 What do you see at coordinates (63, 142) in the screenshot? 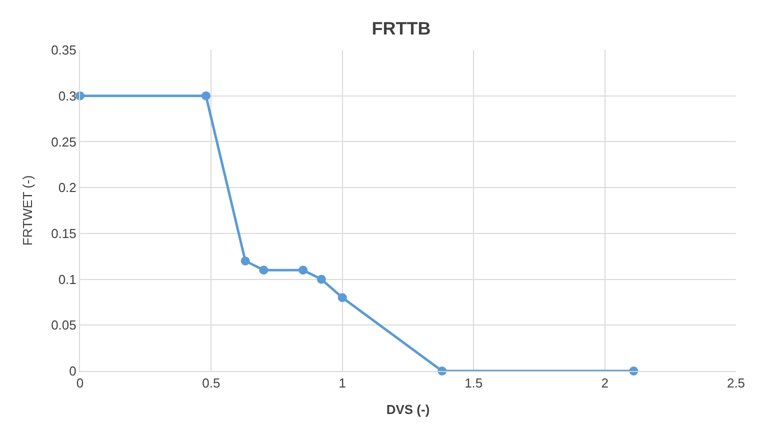
I see `y-tick-label: 0.25` at bounding box center [63, 142].